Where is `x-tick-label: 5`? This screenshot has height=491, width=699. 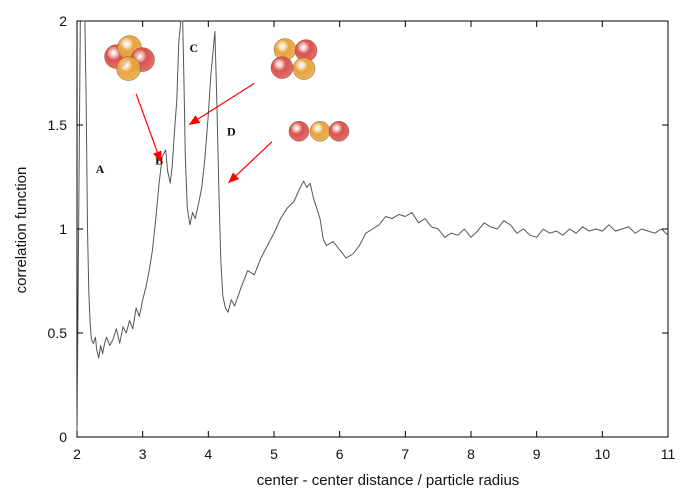 x-tick-label: 5 is located at coordinates (274, 454).